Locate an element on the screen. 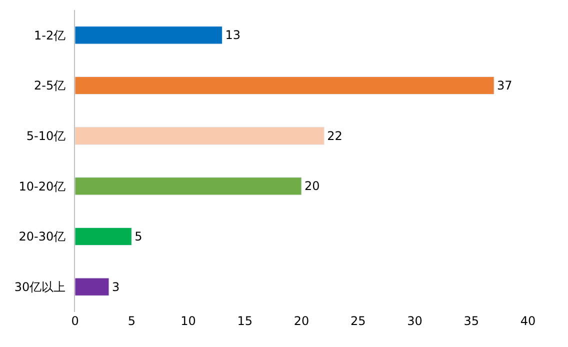  data-label: 5 is located at coordinates (138, 237).